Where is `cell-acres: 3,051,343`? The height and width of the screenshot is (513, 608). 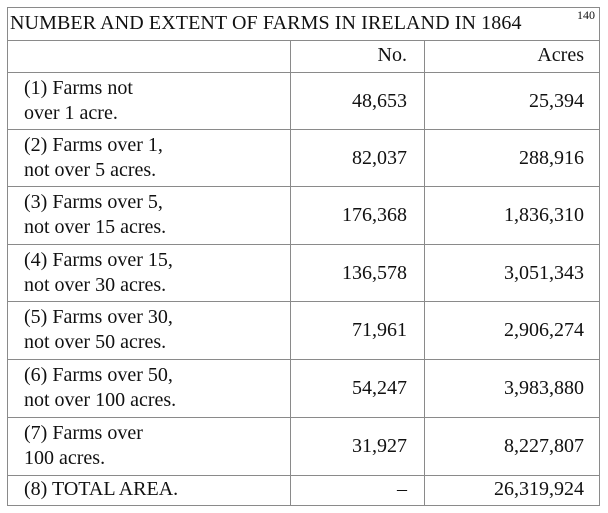 cell-acres: 3,051,343 is located at coordinates (544, 273).